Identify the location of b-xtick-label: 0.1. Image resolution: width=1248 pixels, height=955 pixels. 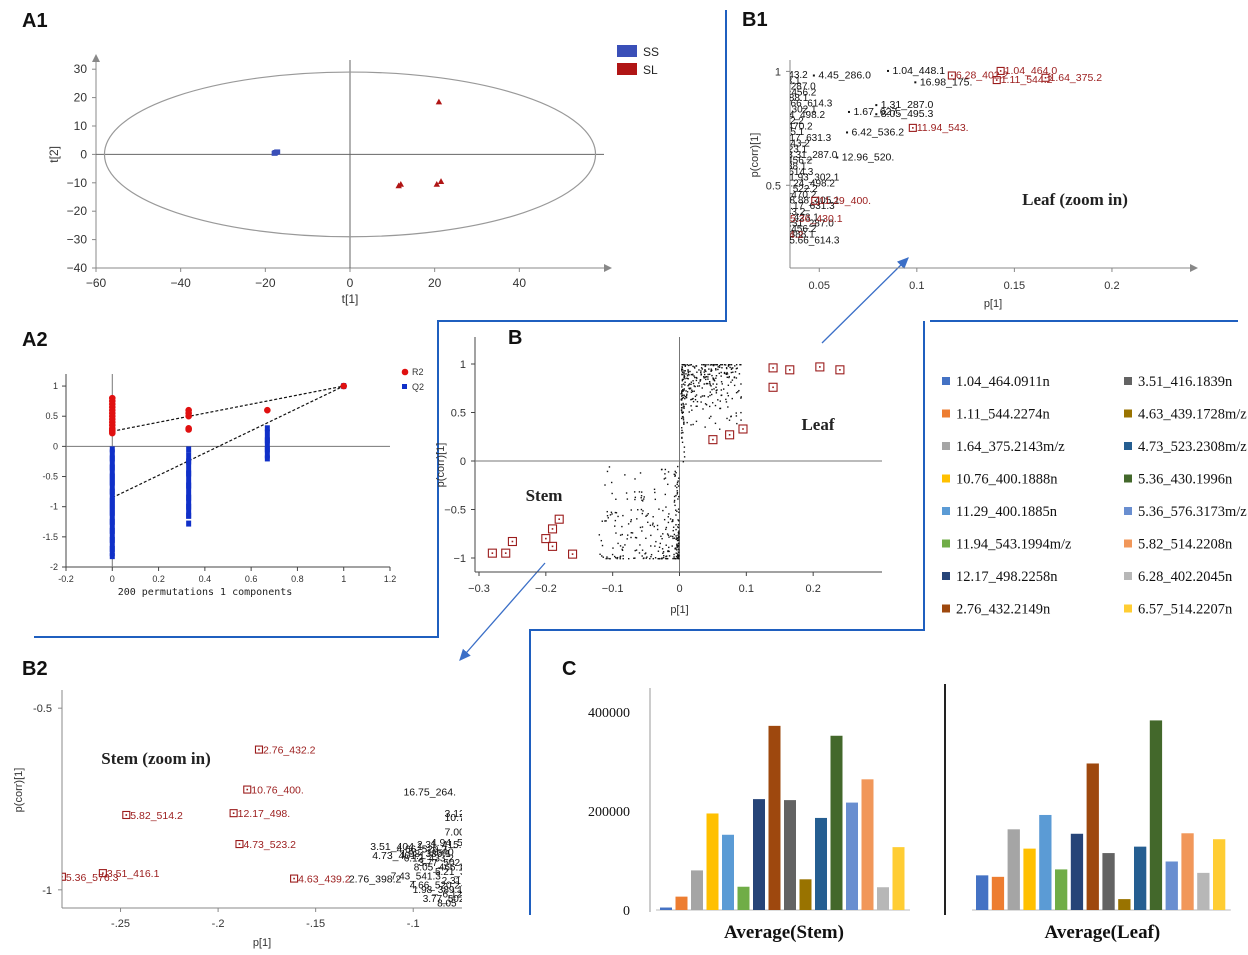
(746, 589).